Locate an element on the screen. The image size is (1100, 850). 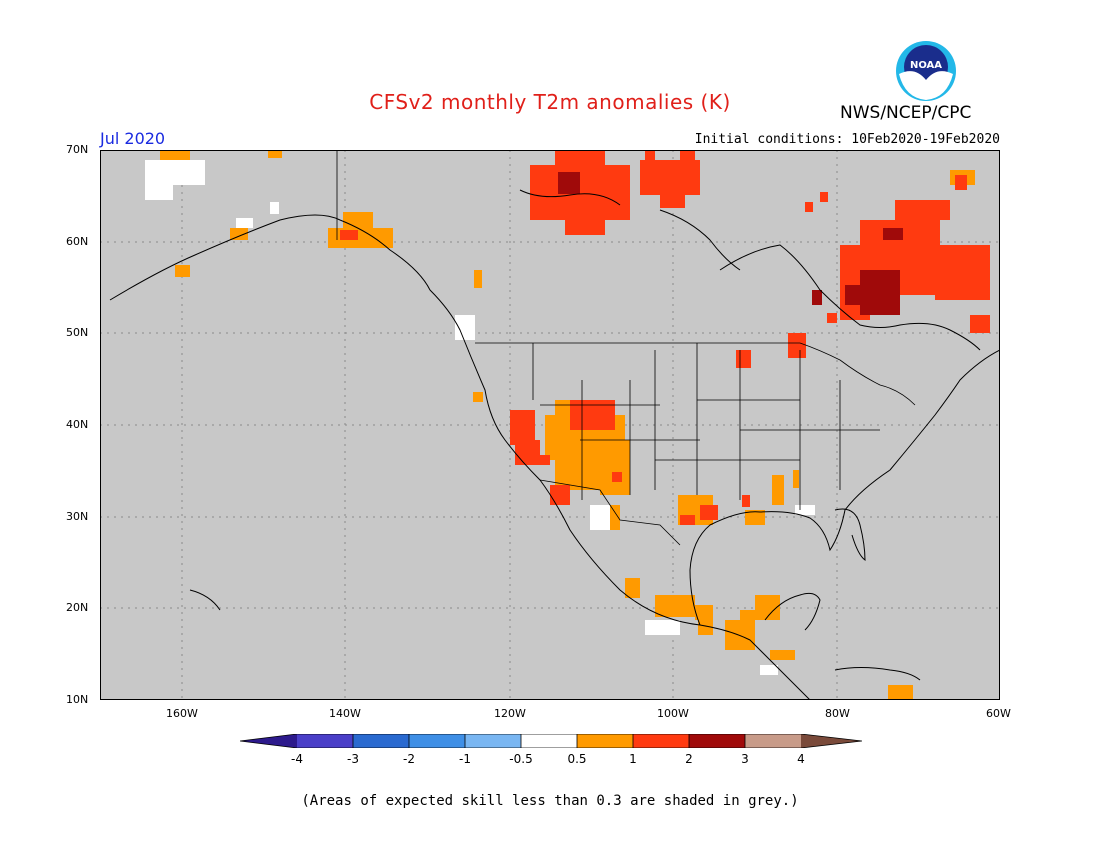
colorbar-tick-3: -1 is located at coordinates (465, 759).